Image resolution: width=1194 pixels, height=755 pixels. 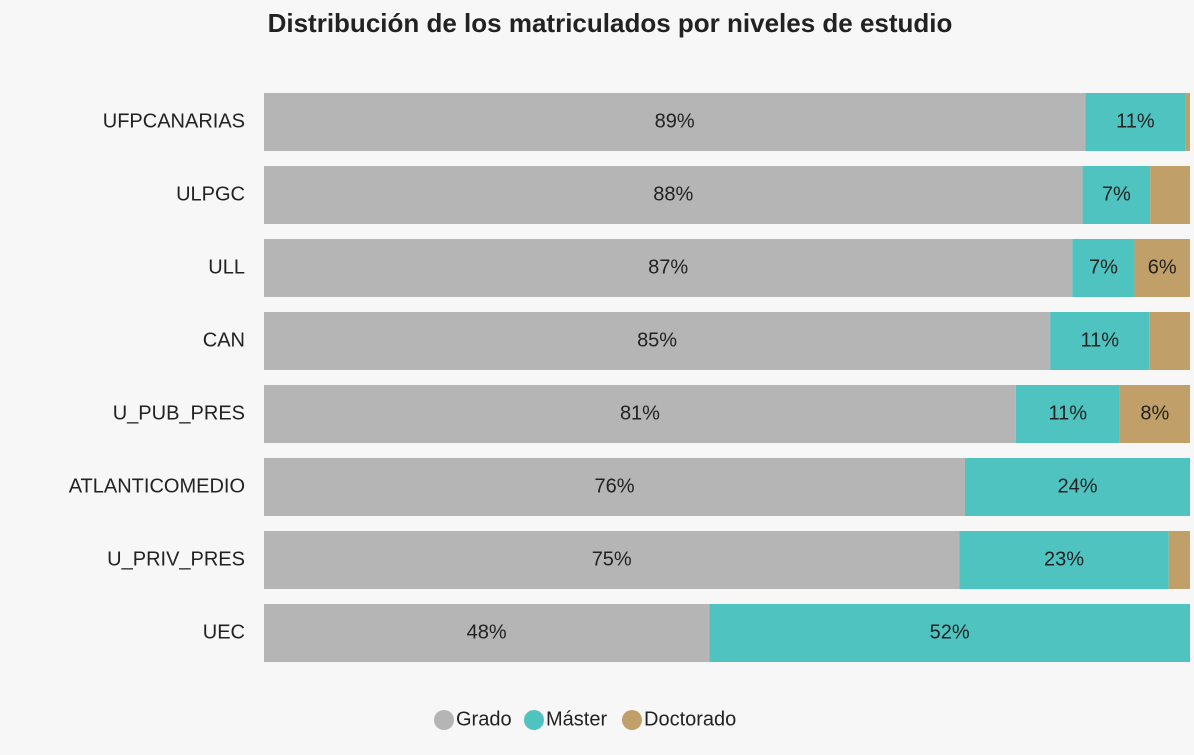 I want to click on data-label: 87%, so click(x=668, y=267).